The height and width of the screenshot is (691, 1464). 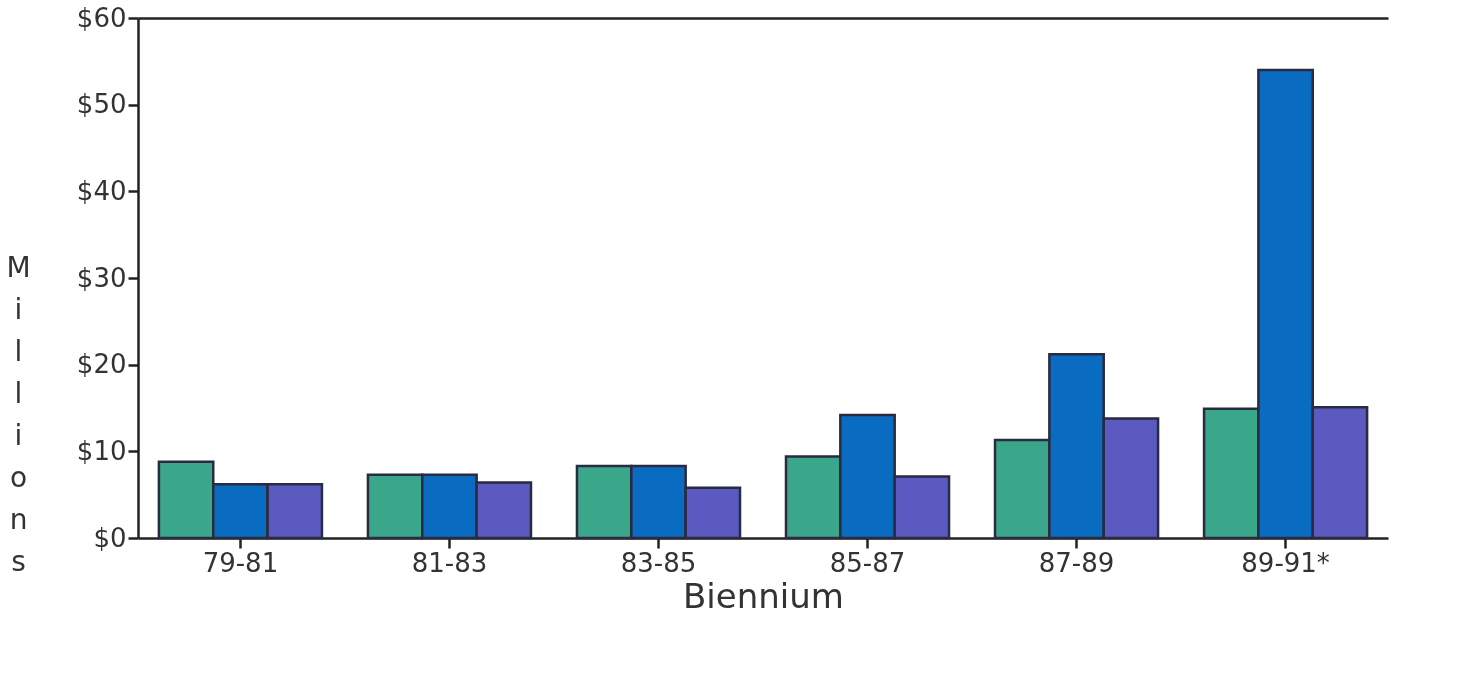 I want to click on x-tick-label: 81-83, so click(x=449, y=562).